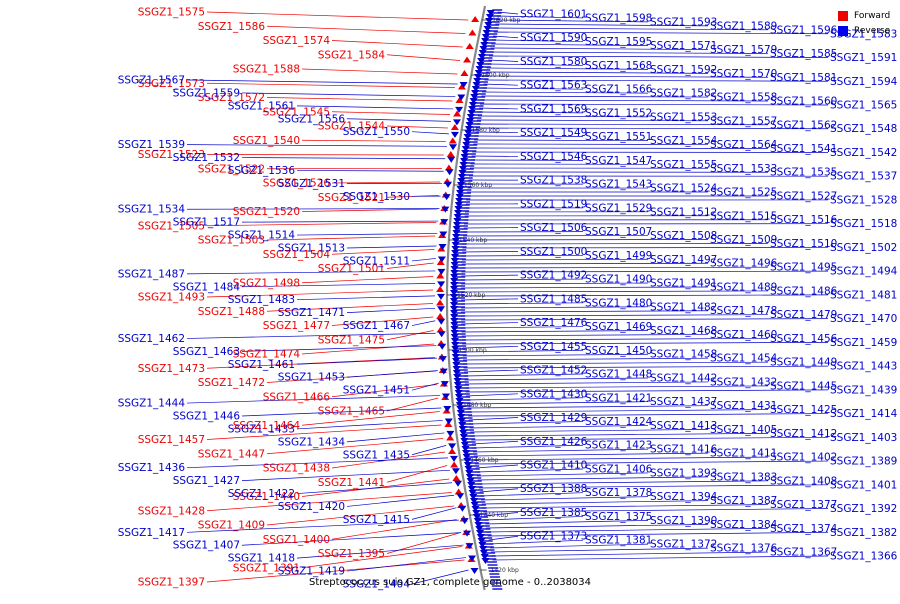 The image size is (900, 604). What do you see at coordinates (744, 549) in the screenshot?
I see `gene-label: SSGZ1_1376` at bounding box center [744, 549].